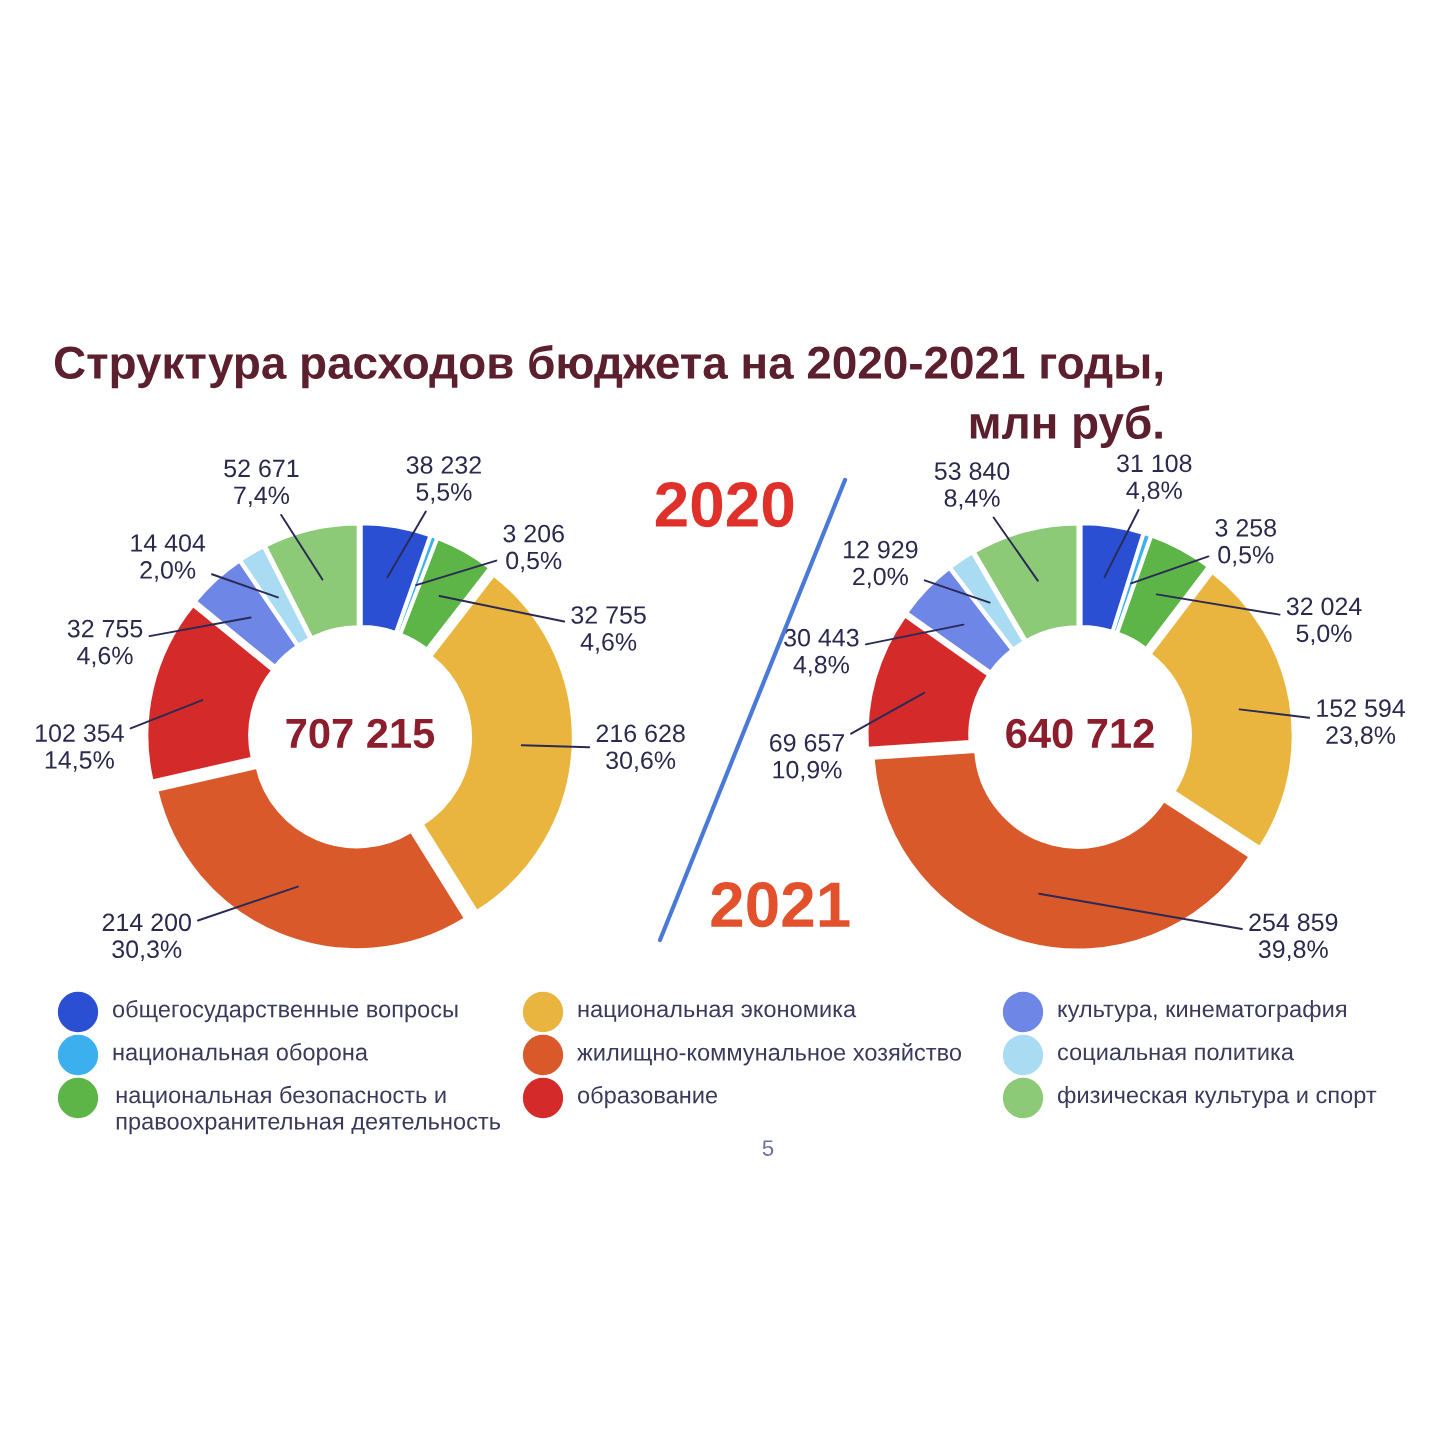 The width and height of the screenshot is (1440, 1440). Describe the element at coordinates (972, 486) in the screenshot. I see `data-label: 53 840 8,4%` at that location.